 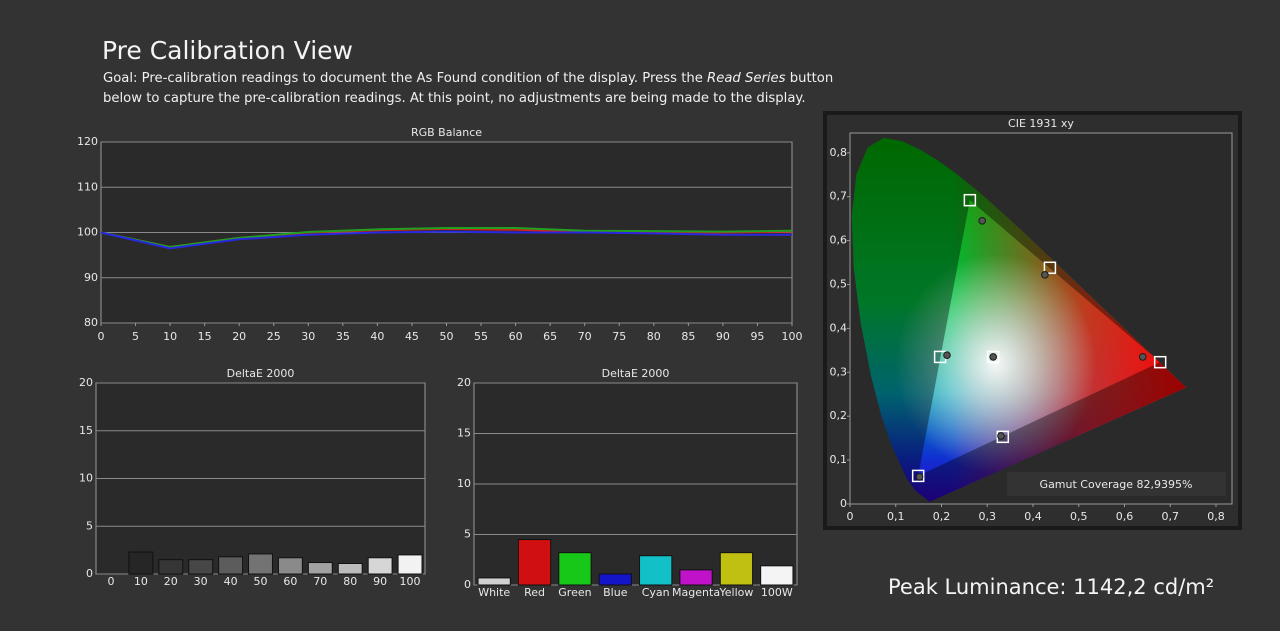 I want to click on x-tick-label: 0,2, so click(x=942, y=516).